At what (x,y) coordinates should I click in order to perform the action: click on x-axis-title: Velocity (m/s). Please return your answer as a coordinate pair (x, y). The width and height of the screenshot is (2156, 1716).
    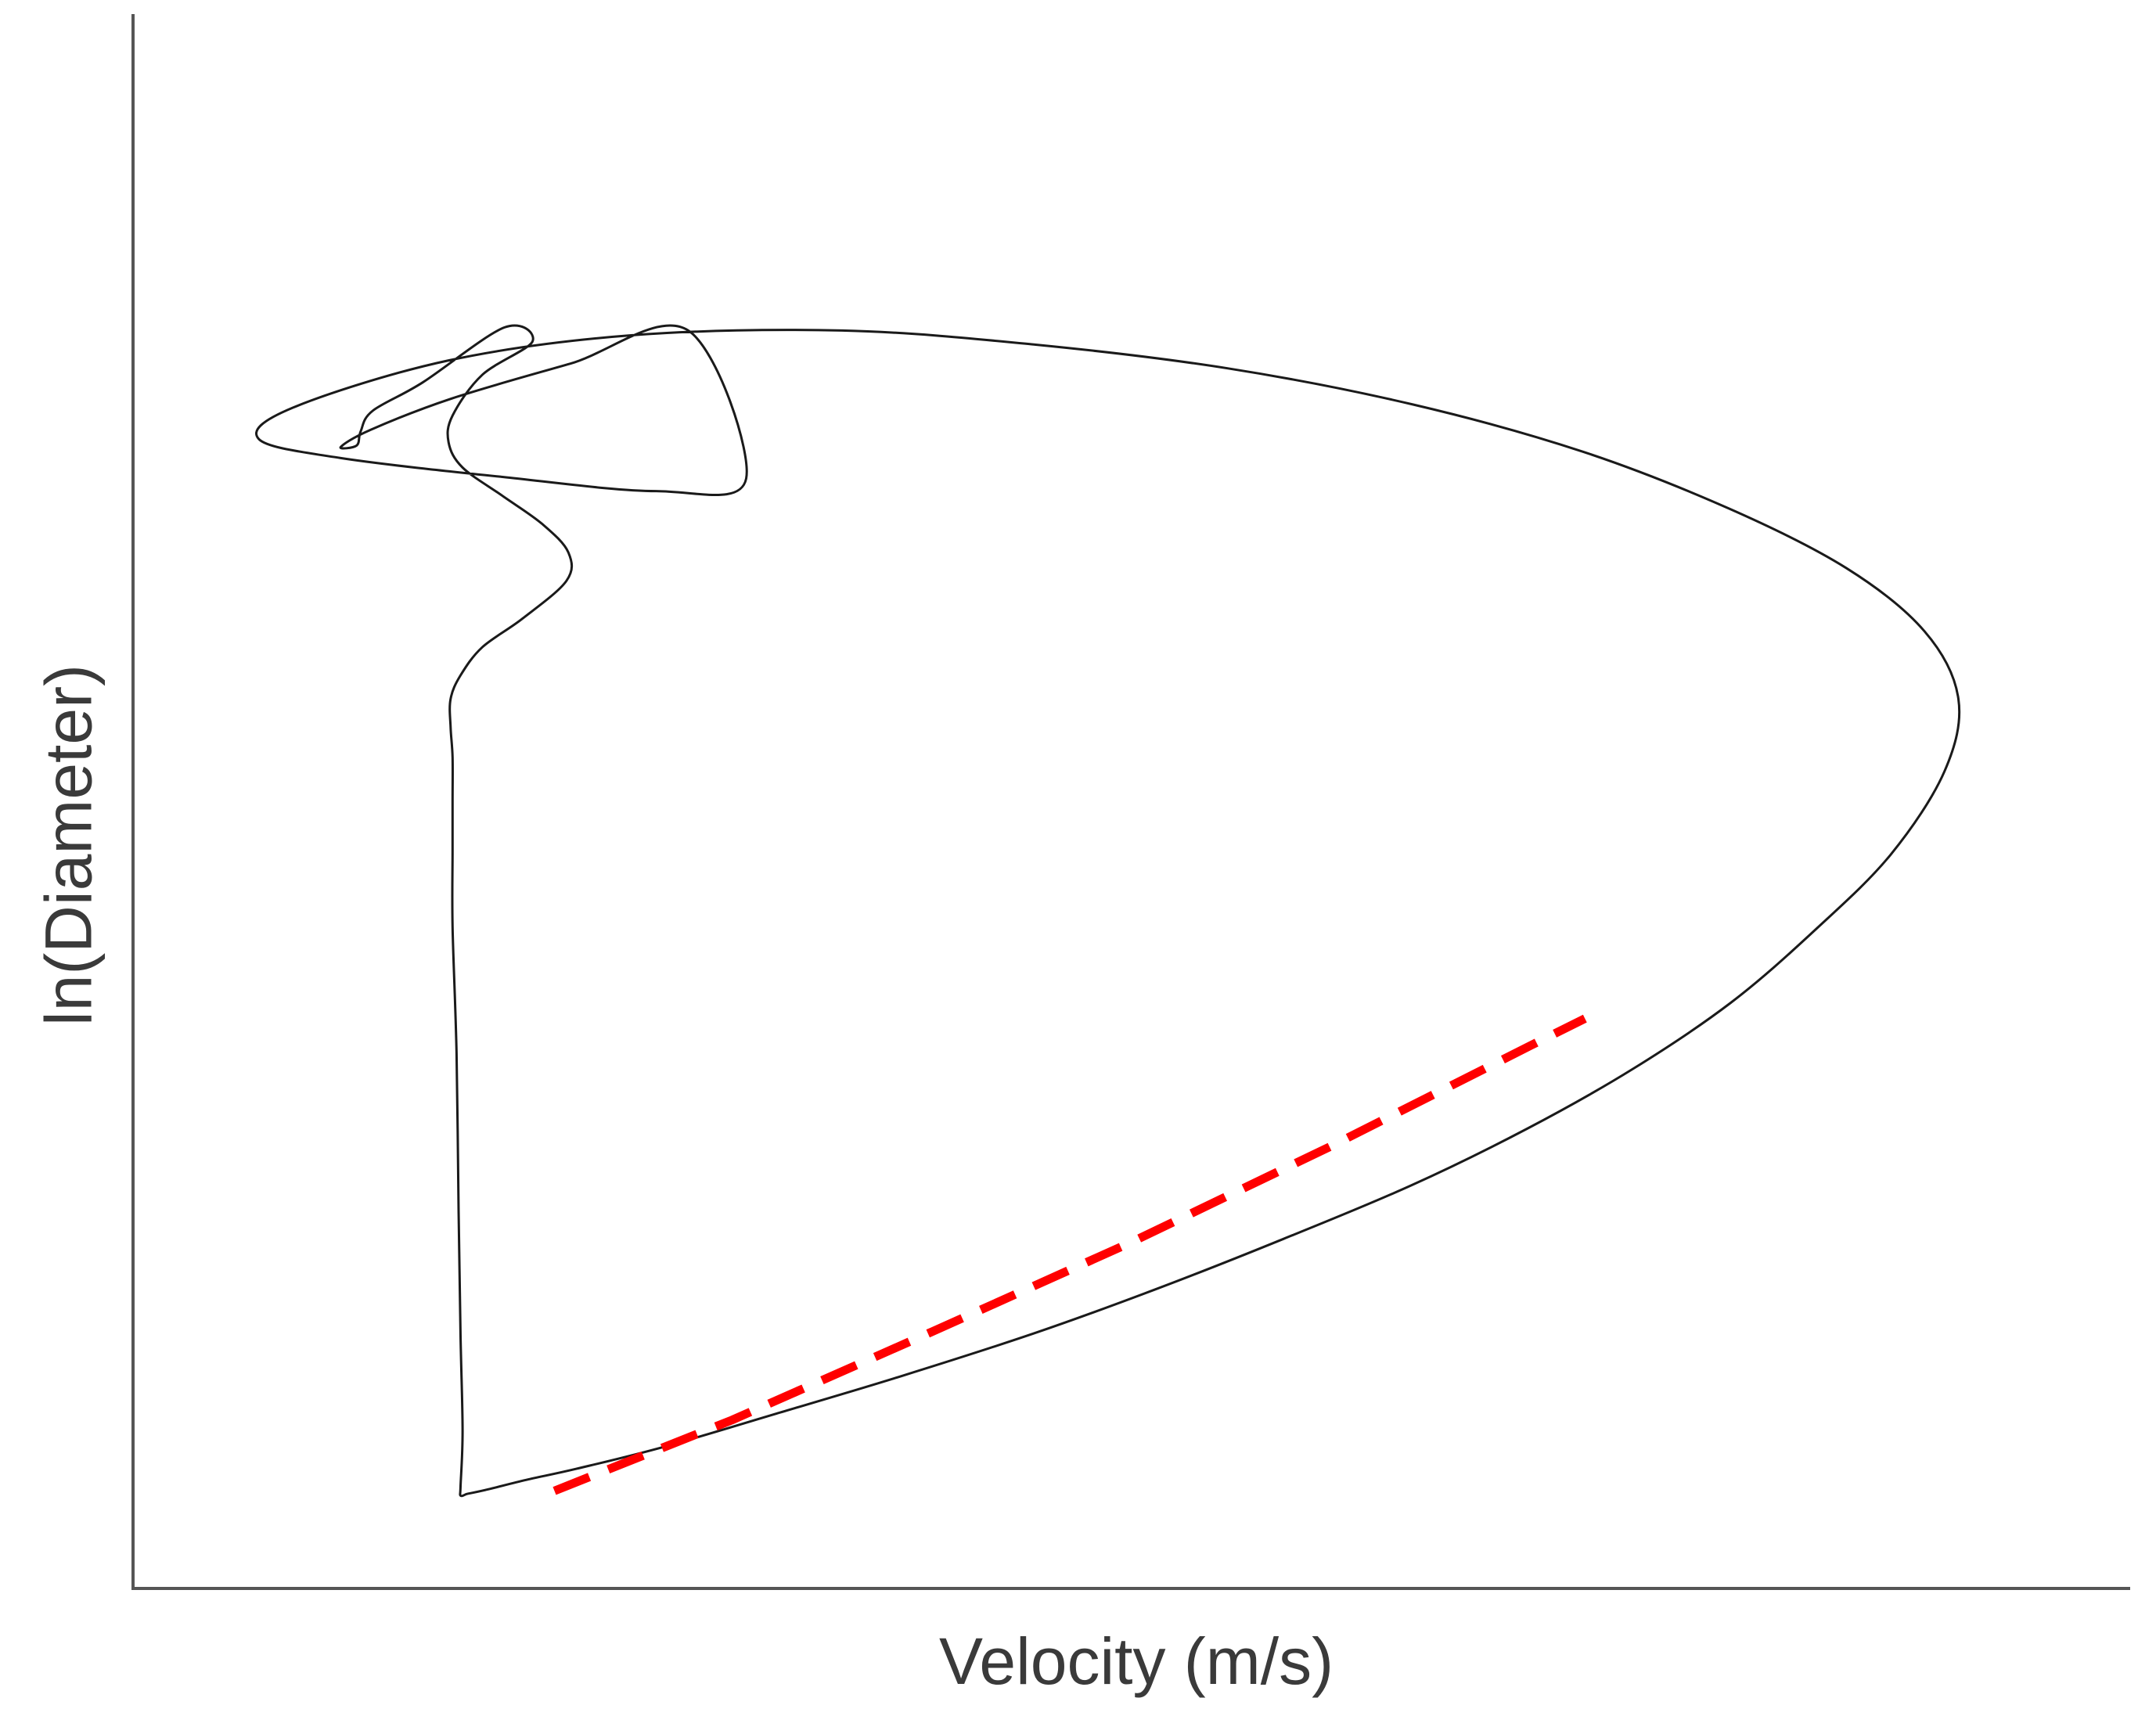
    Looking at the image, I should click on (1136, 1661).